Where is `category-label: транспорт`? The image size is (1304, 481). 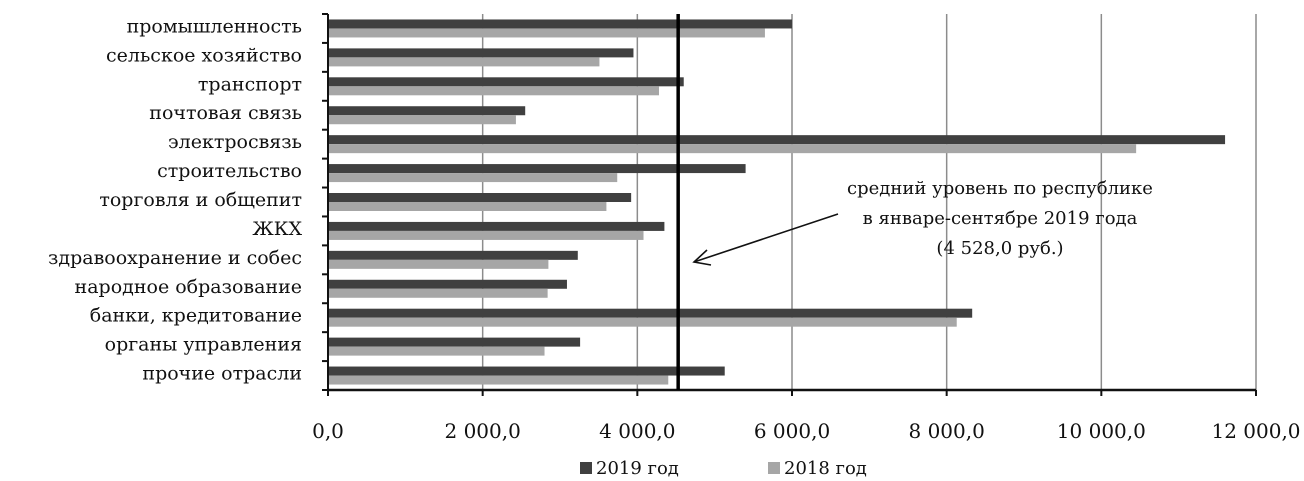 category-label: транспорт is located at coordinates (250, 84).